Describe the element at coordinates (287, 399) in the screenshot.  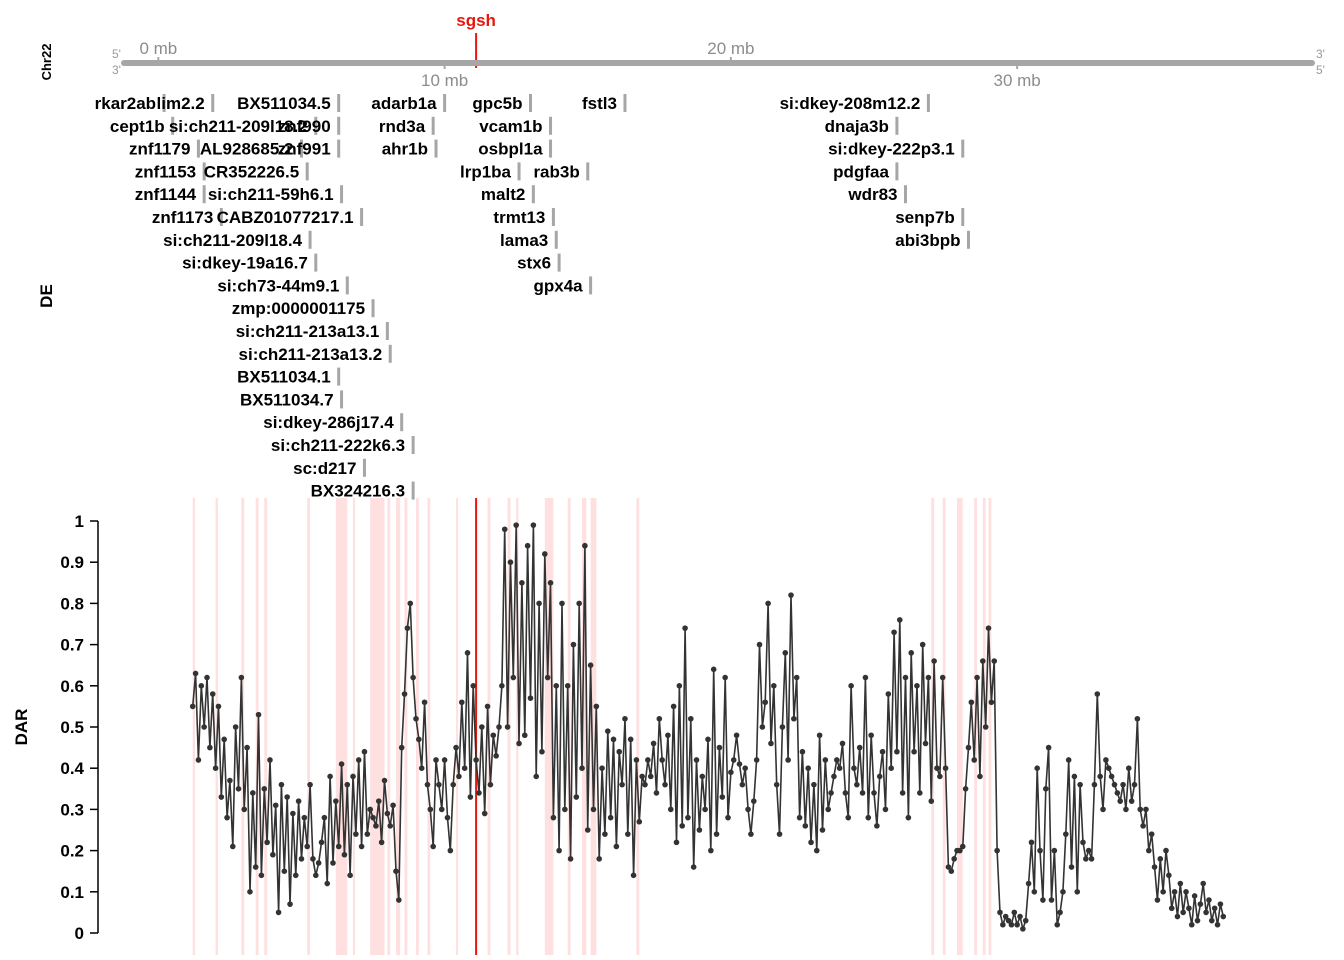
I see `gene-label: BX511034.7` at that location.